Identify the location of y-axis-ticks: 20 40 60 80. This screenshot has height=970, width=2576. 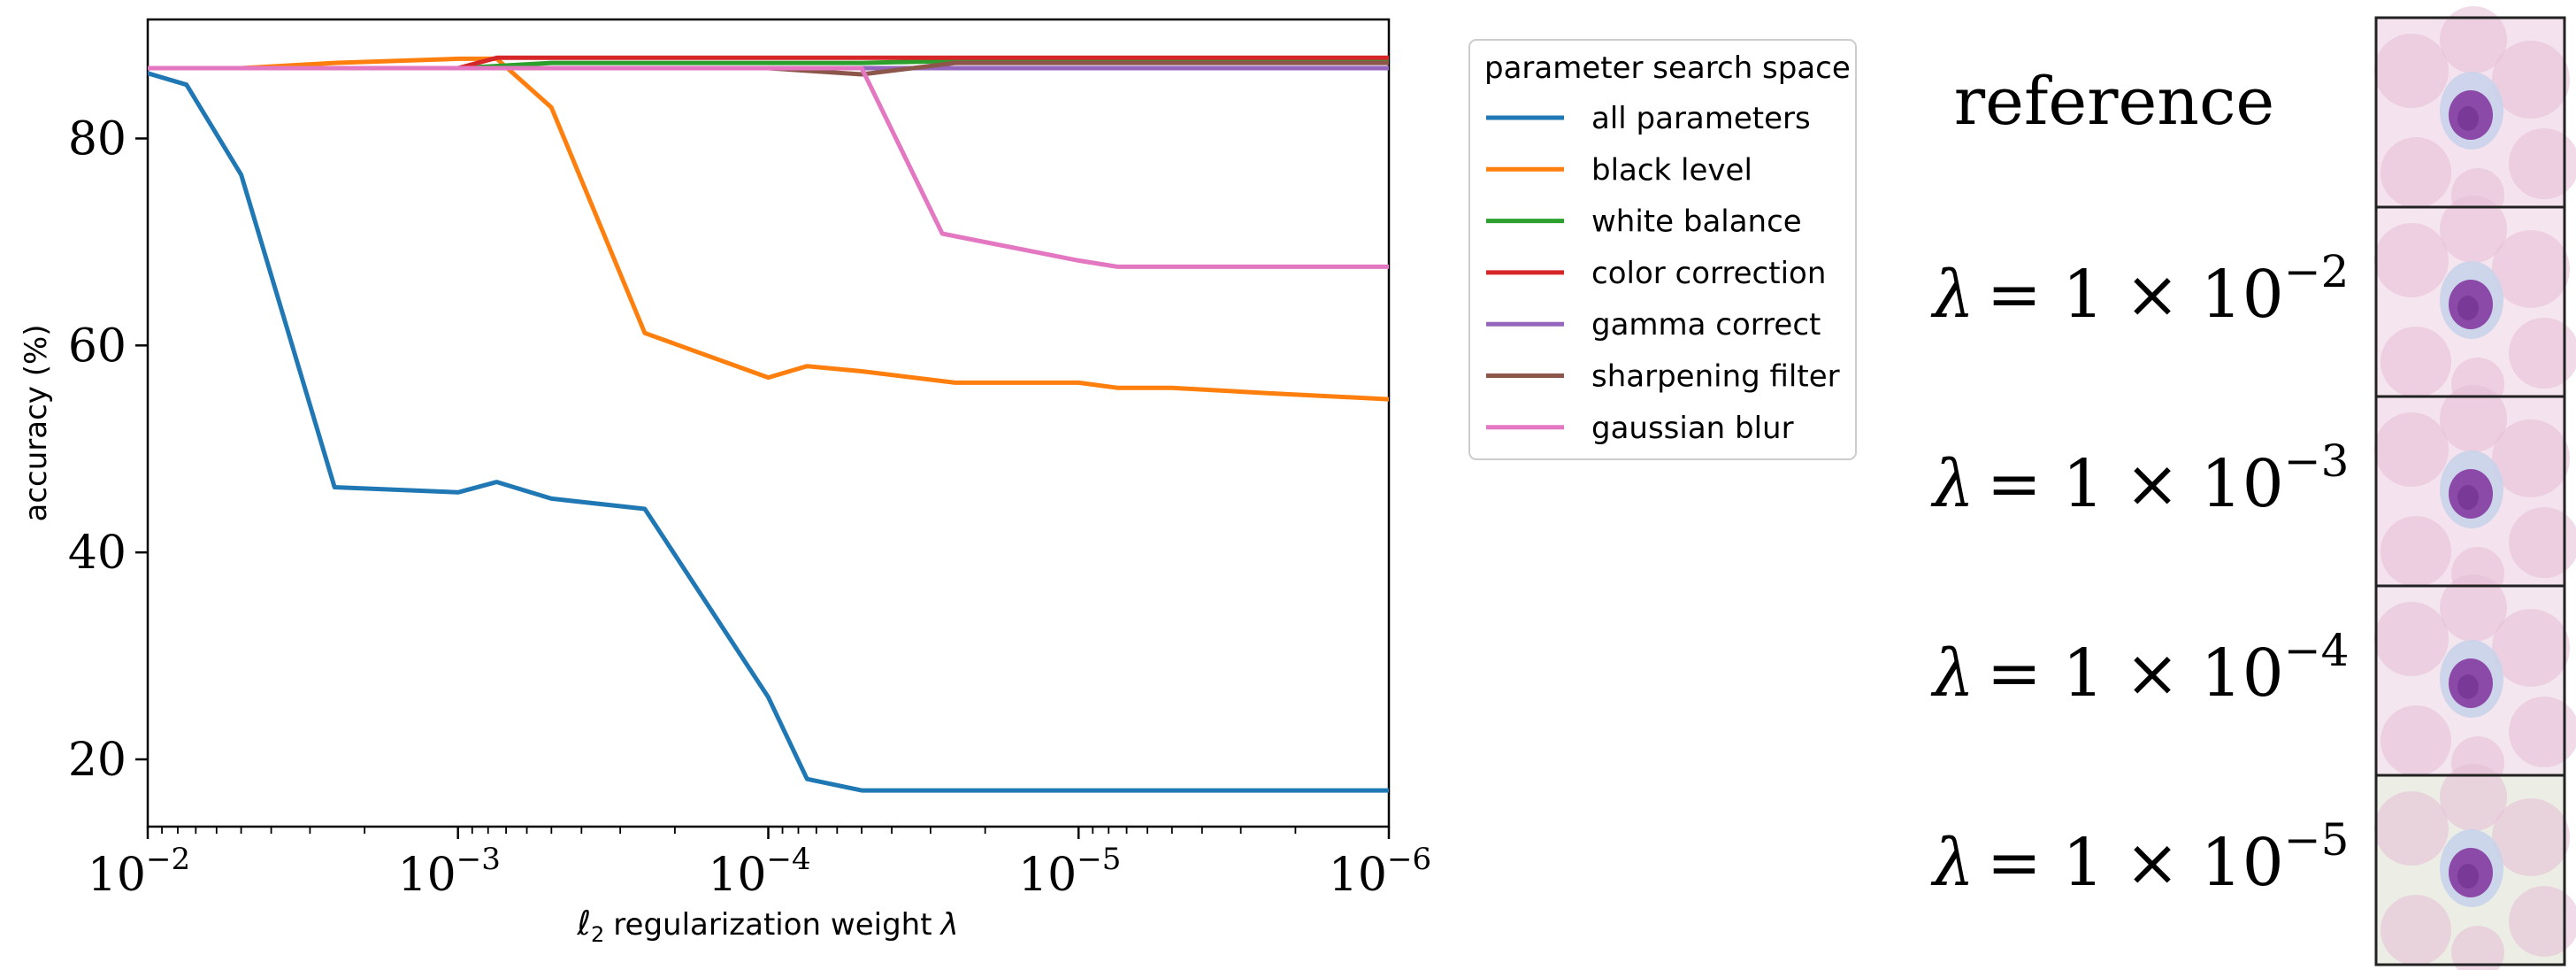
(108, 449).